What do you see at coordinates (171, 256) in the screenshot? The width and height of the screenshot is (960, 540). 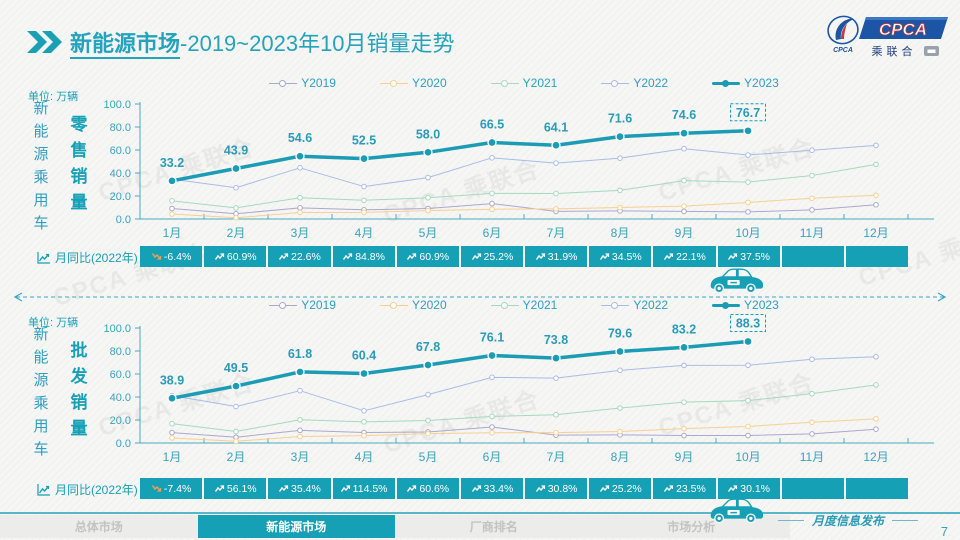 I see `yoy-cell-1月: -6.4%` at bounding box center [171, 256].